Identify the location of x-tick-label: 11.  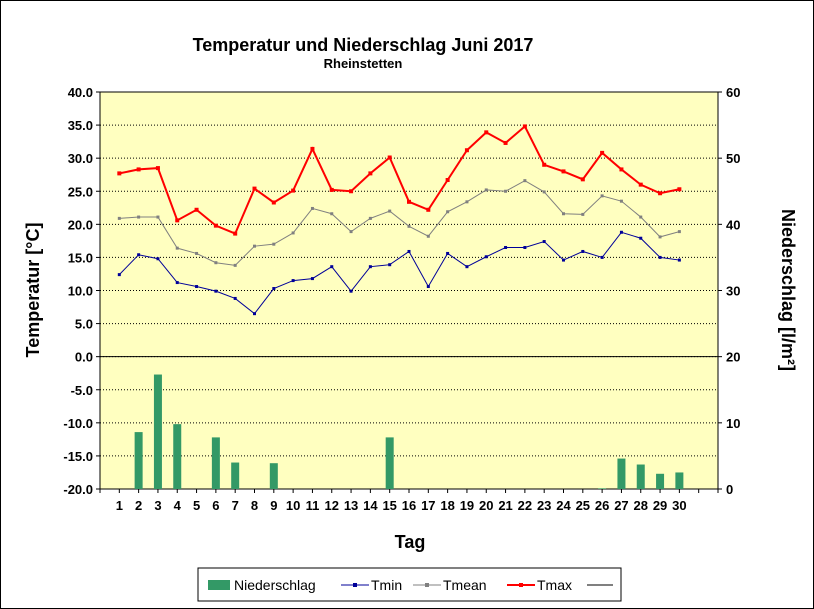
(313, 505).